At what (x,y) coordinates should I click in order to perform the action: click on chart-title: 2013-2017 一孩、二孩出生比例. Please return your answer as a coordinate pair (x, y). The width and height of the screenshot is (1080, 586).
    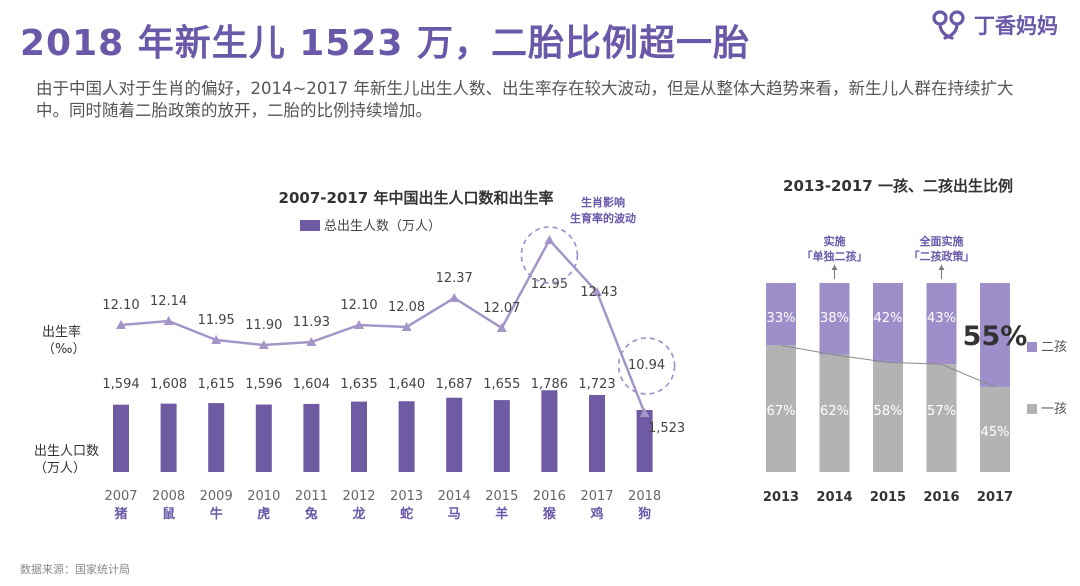
    Looking at the image, I should click on (898, 186).